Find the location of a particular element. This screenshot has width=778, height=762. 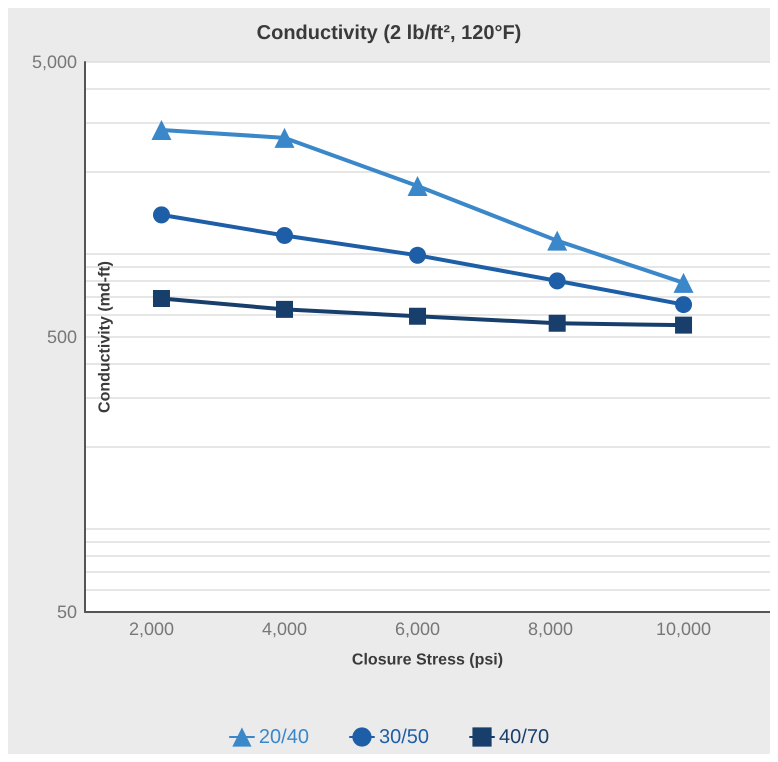

x-tick-label: 8,000 is located at coordinates (551, 629).